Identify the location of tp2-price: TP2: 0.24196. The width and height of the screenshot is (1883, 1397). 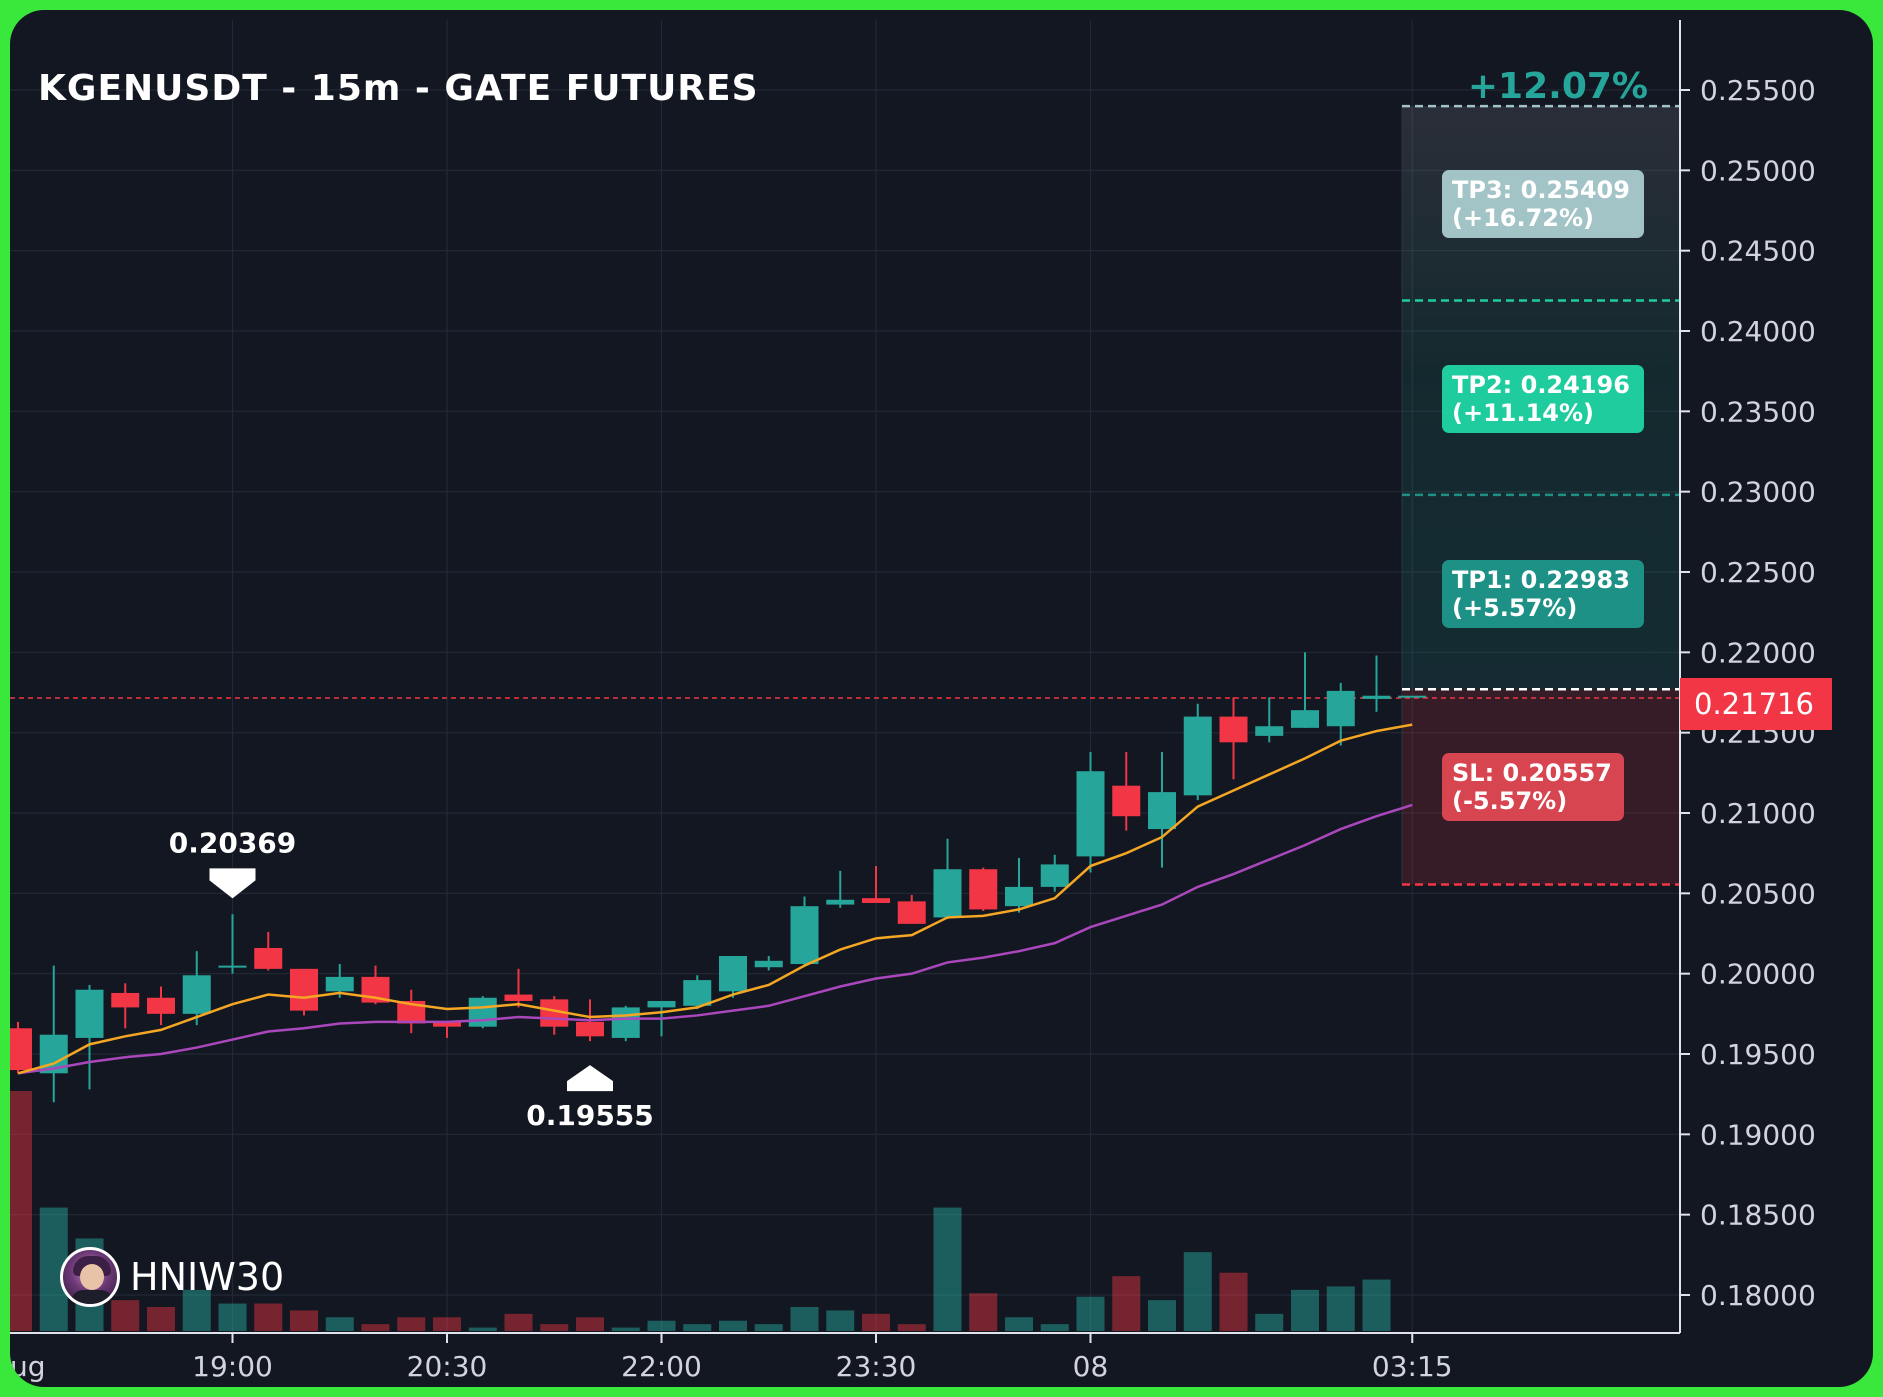
(1541, 385).